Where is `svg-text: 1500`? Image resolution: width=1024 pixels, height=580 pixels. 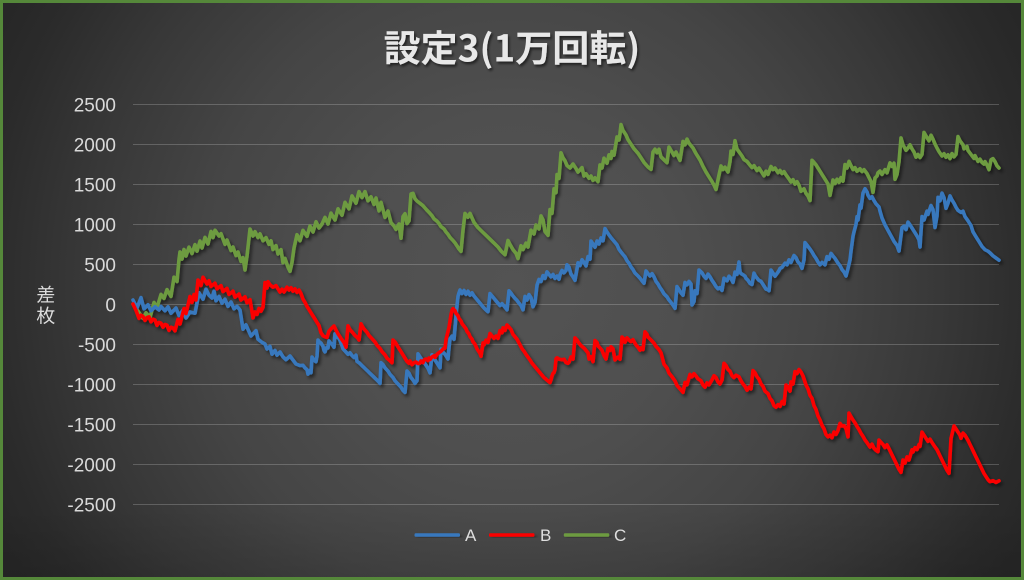 svg-text: 1500 is located at coordinates (95, 185).